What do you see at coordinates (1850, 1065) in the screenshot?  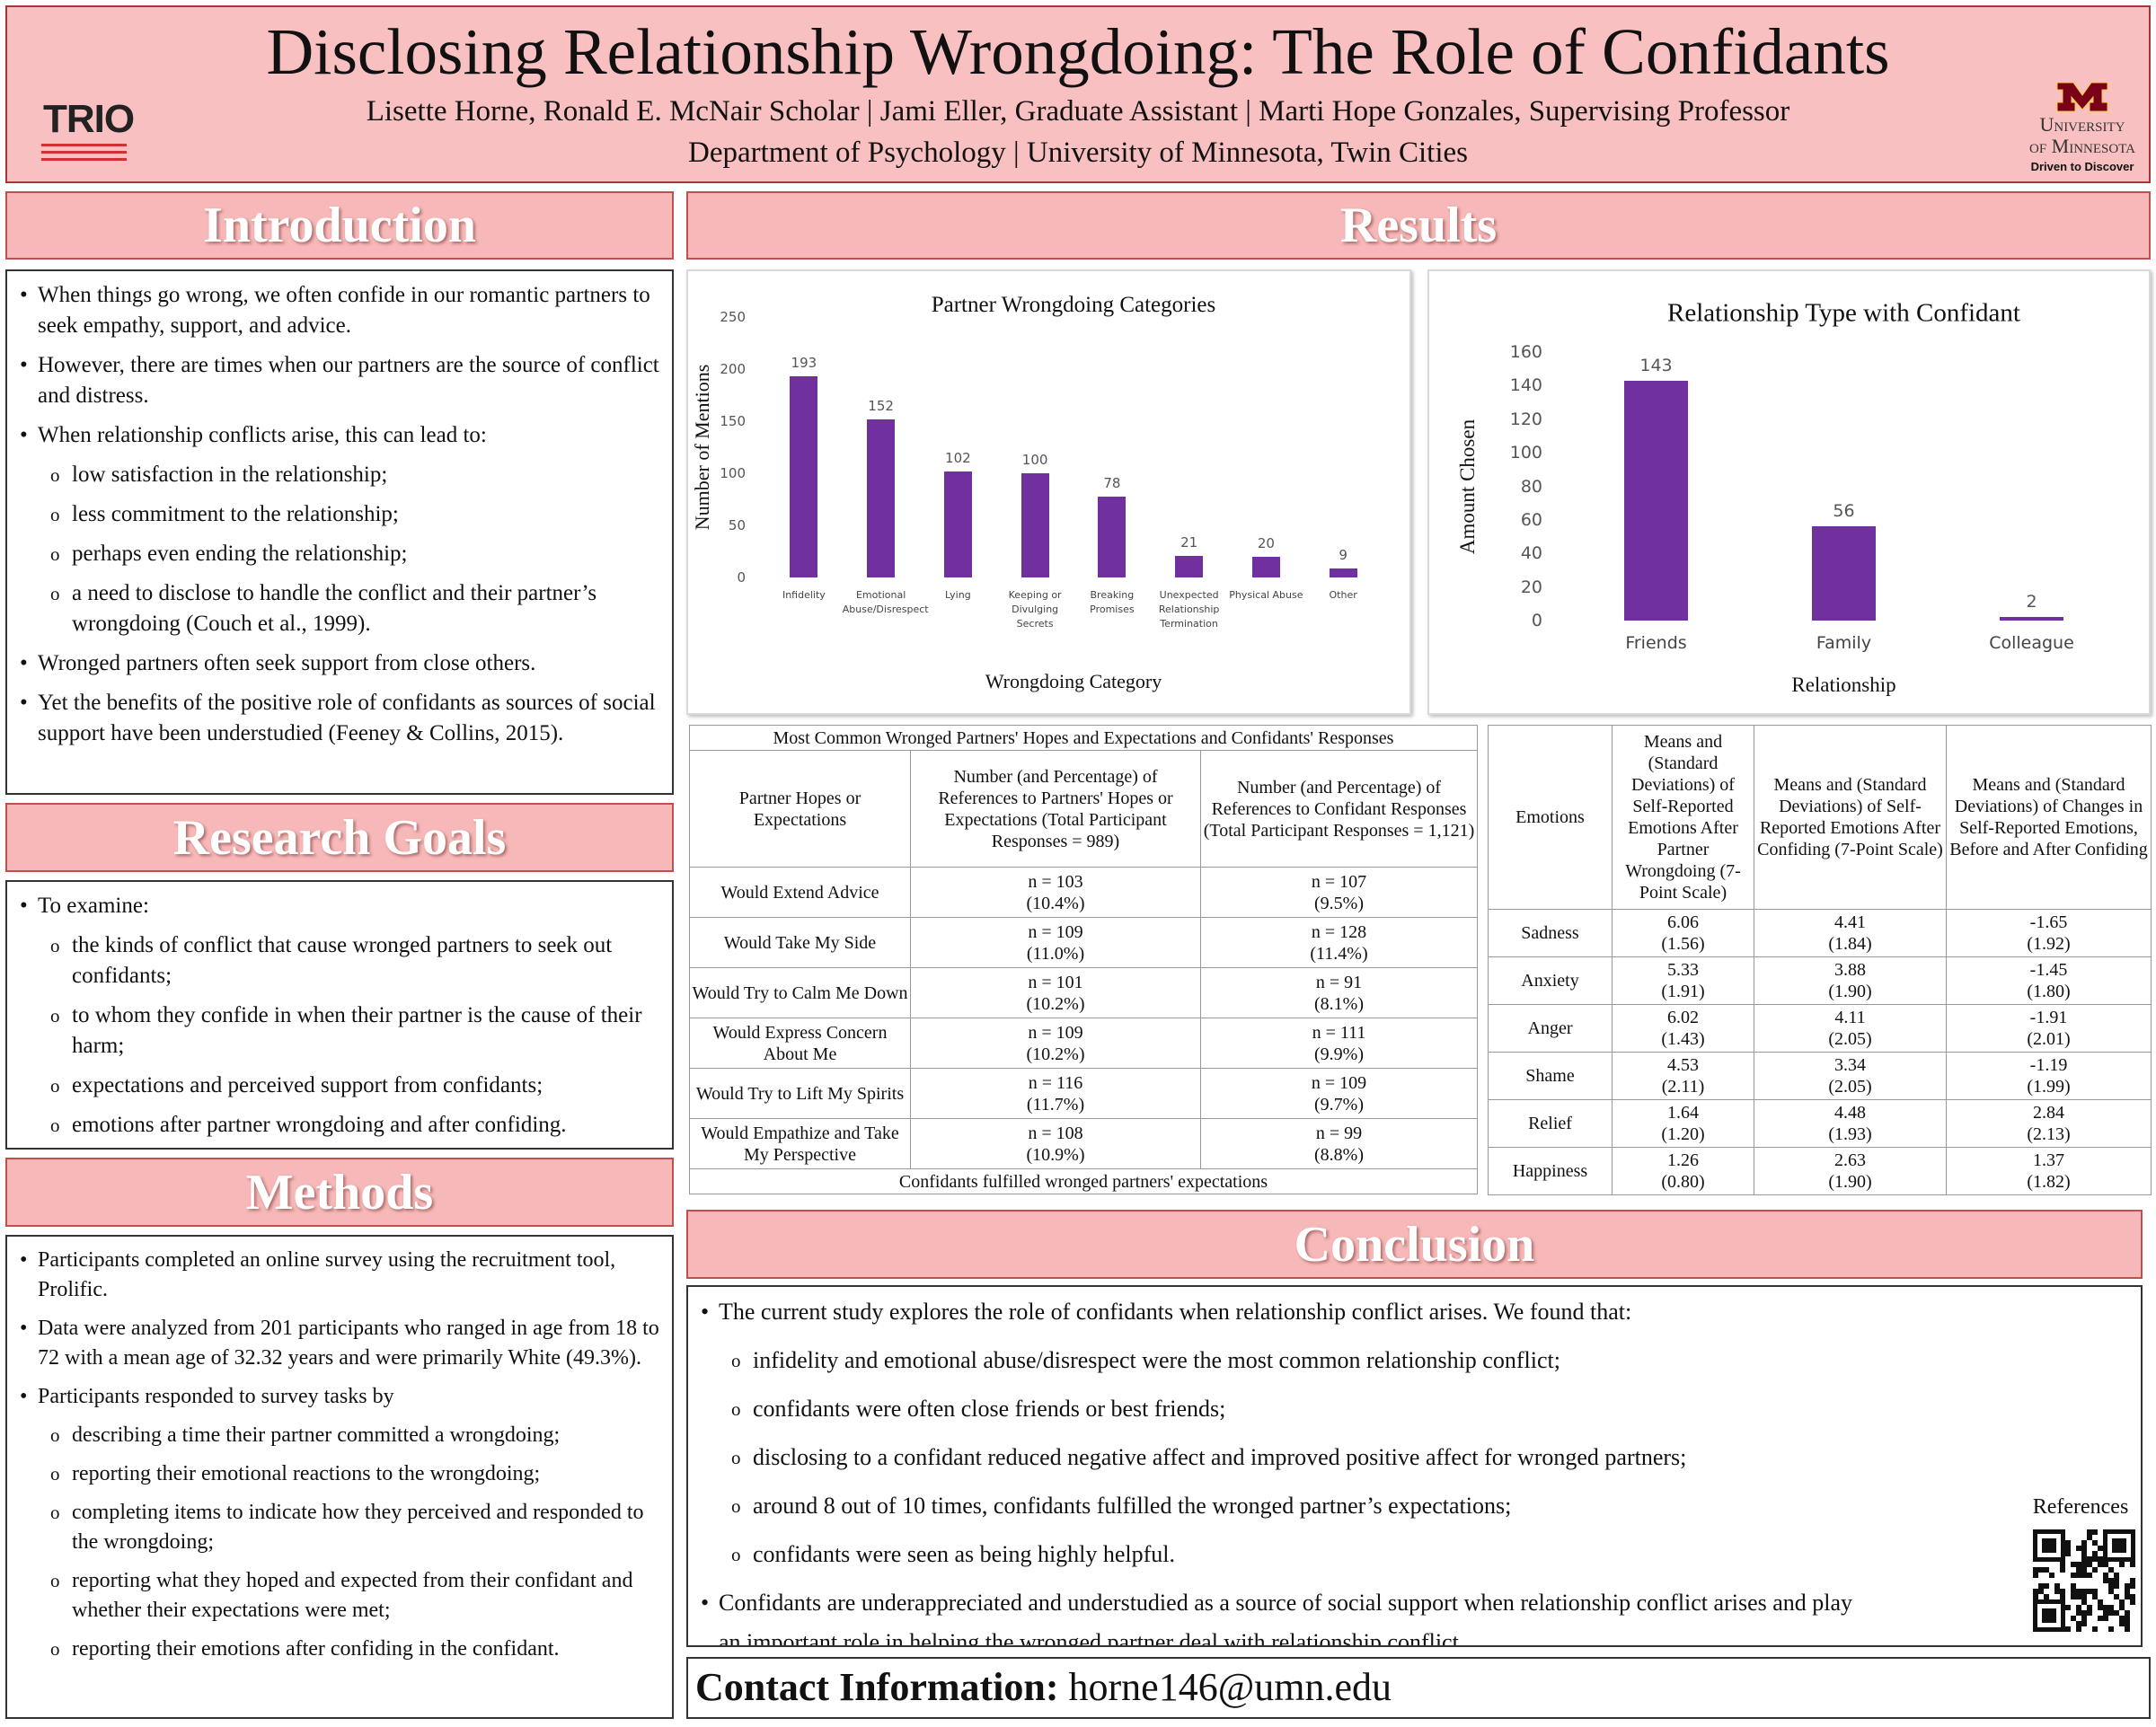 I see `cell-line: 3.34` at bounding box center [1850, 1065].